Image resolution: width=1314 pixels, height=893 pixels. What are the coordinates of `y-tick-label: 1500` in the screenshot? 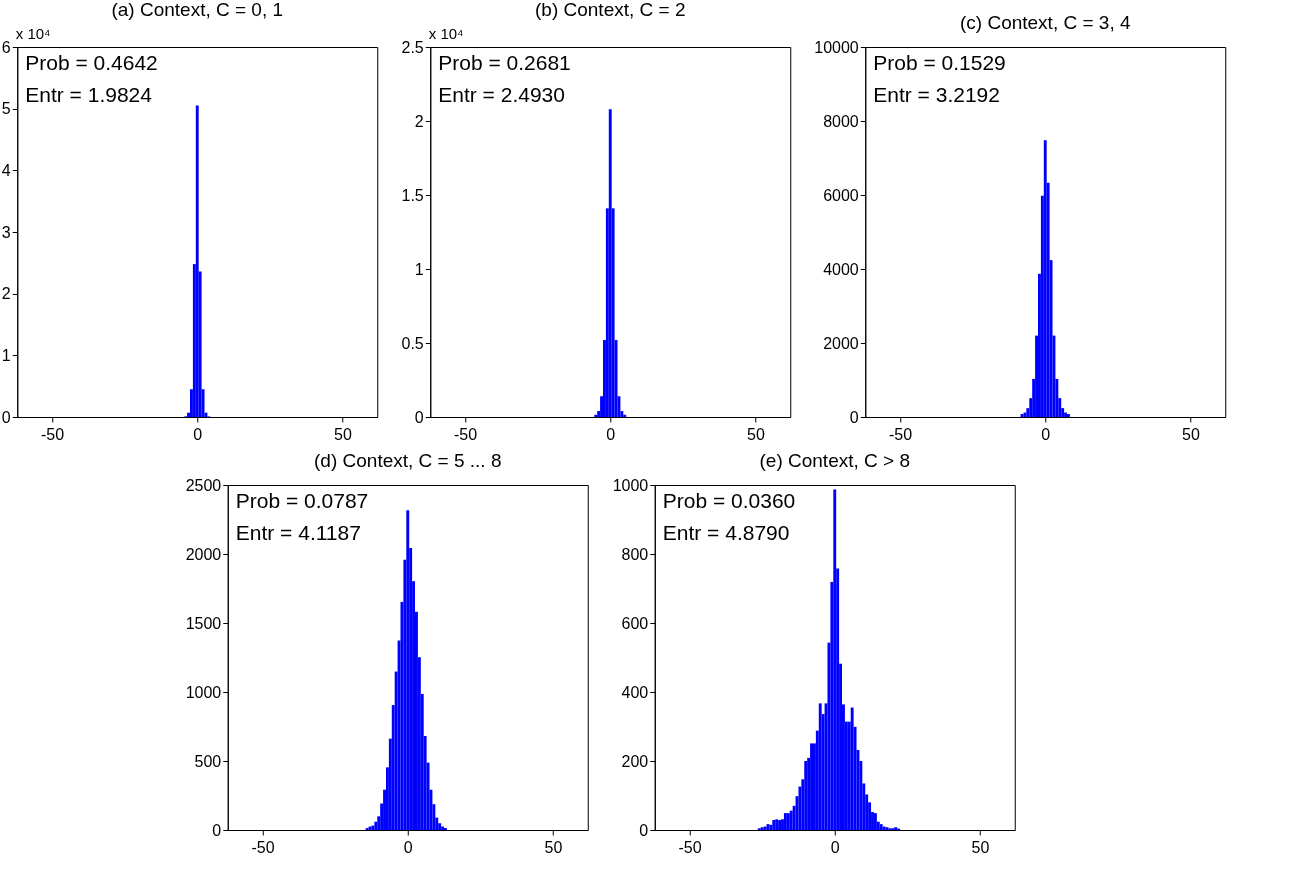 It's located at (203, 623).